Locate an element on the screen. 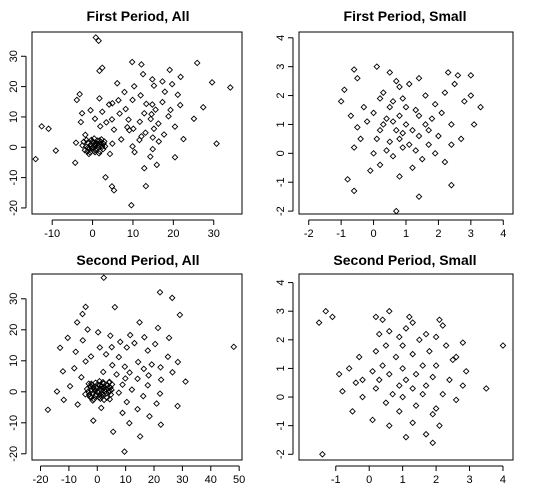  y-axis: -2 -1 0 1 2 3 4 is located at coordinates (284, 369).